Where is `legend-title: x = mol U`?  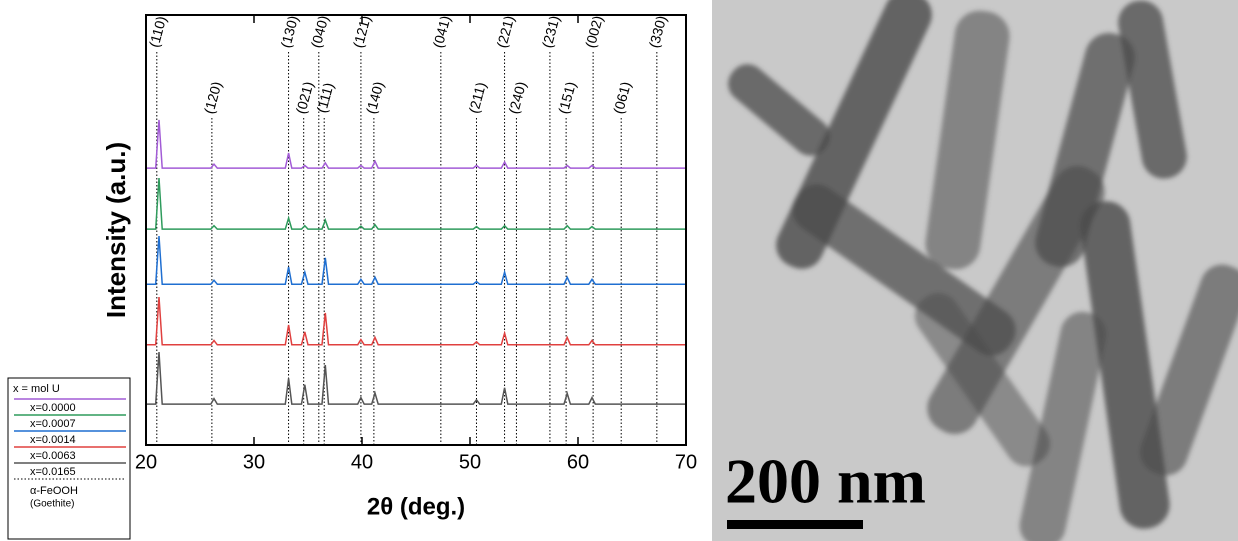
legend-title: x = mol U is located at coordinates (36, 389).